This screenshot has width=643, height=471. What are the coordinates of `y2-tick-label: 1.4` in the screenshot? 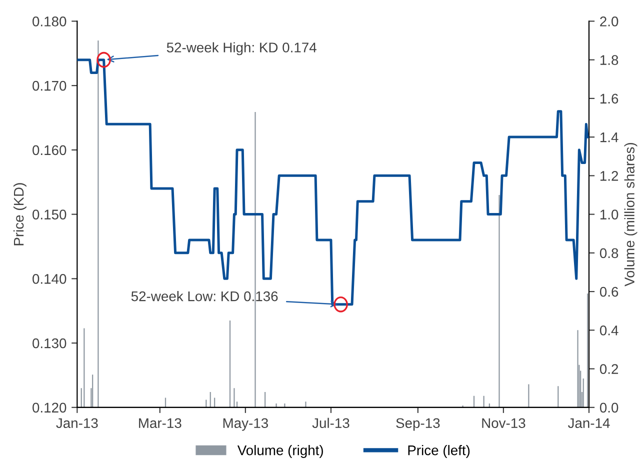 It's located at (609, 137).